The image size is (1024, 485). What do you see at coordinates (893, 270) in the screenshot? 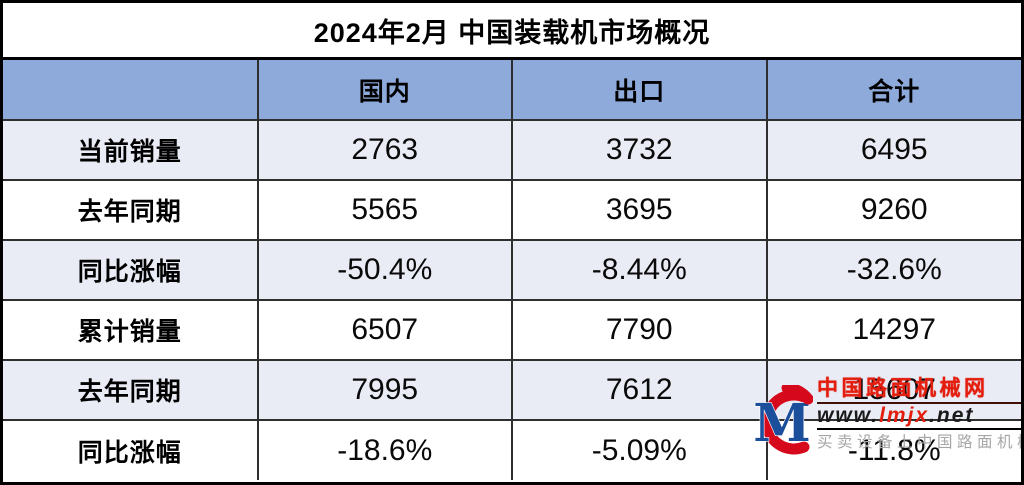
I see `cell-value: -32.6%` at bounding box center [893, 270].